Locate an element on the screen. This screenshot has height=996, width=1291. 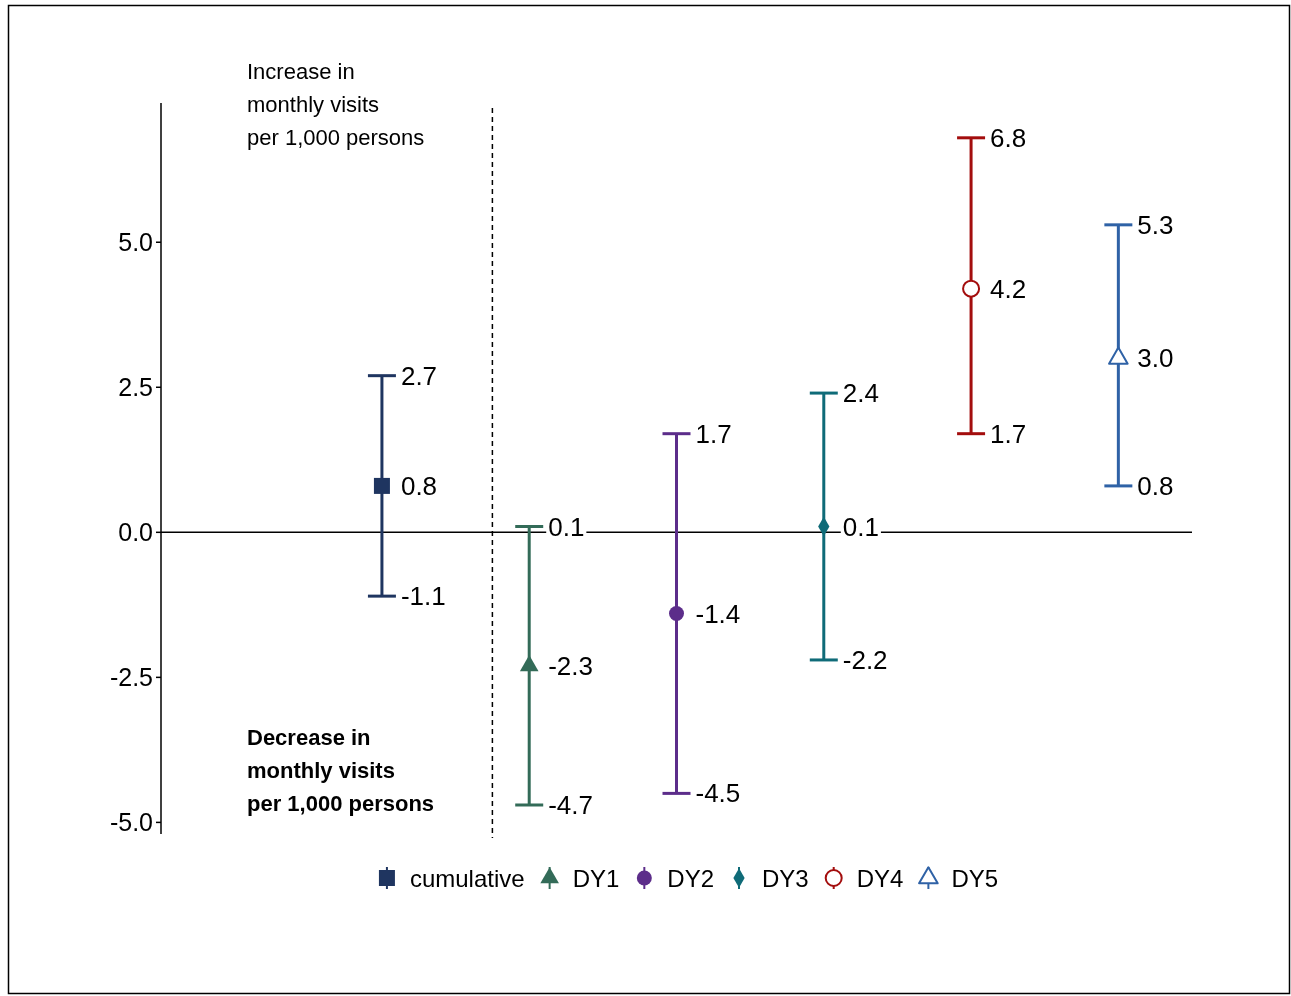
legend-label: DY3 is located at coordinates (785, 878).